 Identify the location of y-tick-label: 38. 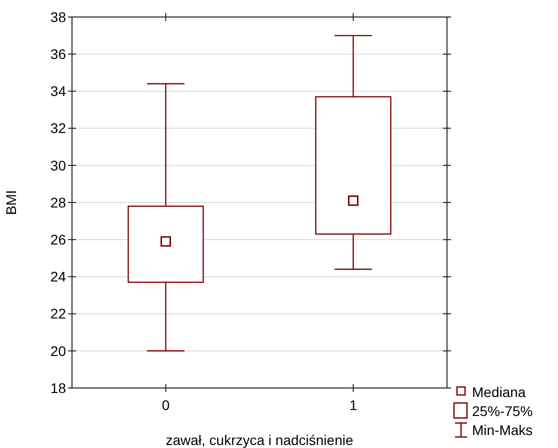
(58, 16).